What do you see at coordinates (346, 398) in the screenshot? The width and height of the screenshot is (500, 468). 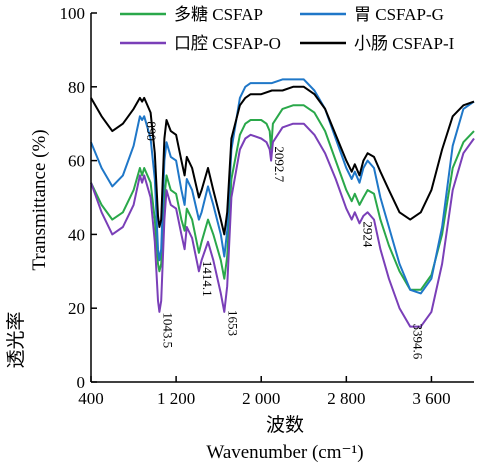 I see `x-tick-label: 2 800` at bounding box center [346, 398].